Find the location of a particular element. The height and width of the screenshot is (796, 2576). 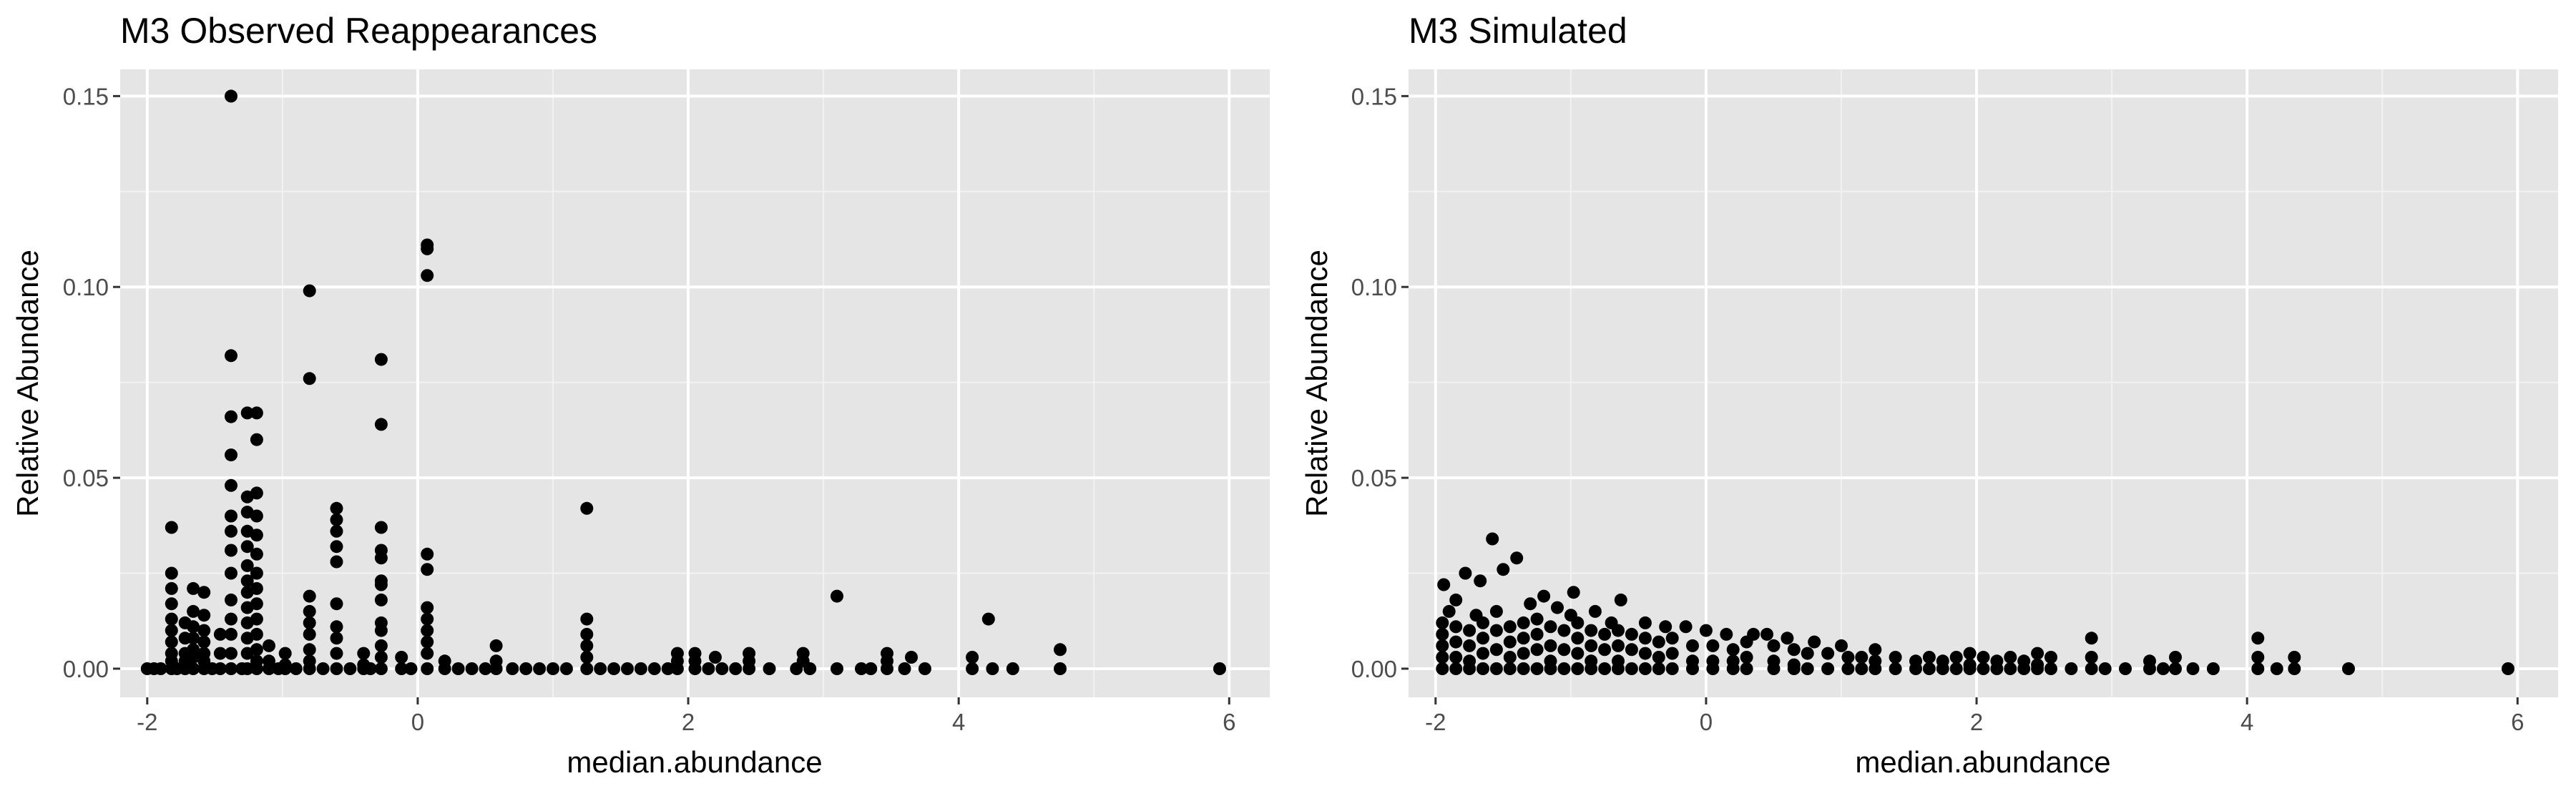

y-tick-label: 0.10 is located at coordinates (86, 287).